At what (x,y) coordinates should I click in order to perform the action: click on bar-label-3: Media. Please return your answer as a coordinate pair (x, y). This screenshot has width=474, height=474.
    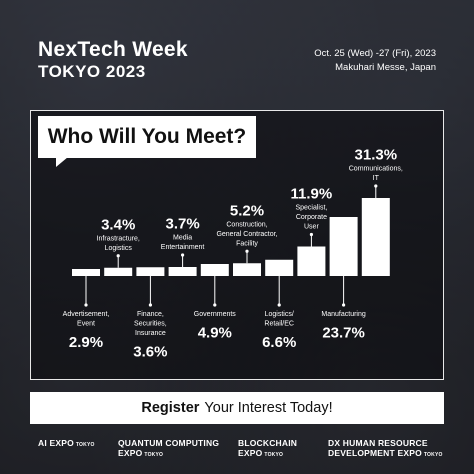
    Looking at the image, I should click on (182, 238).